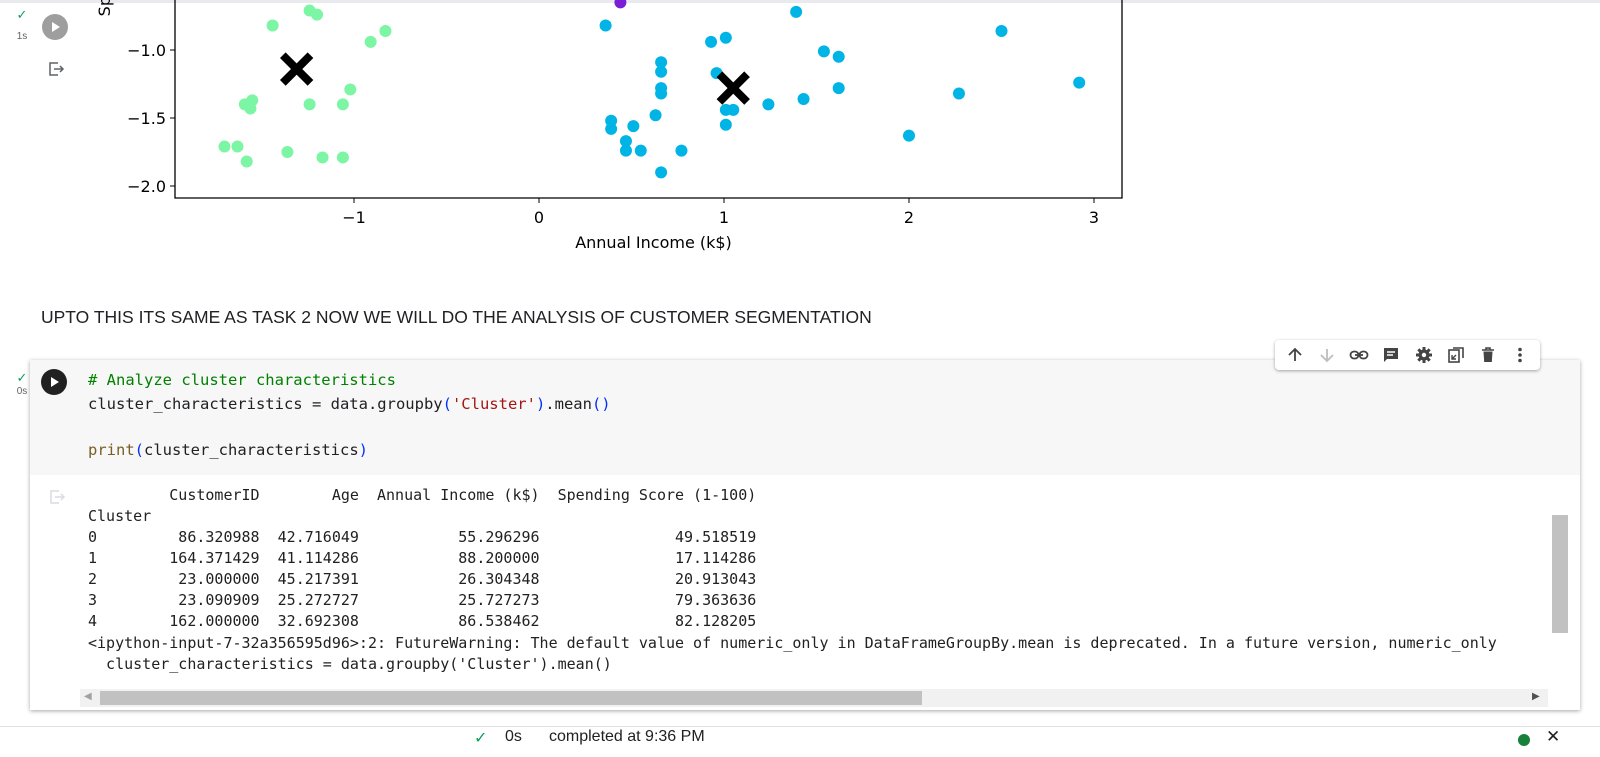  Describe the element at coordinates (724, 217) in the screenshot. I see `x-tick-label: 1` at that location.